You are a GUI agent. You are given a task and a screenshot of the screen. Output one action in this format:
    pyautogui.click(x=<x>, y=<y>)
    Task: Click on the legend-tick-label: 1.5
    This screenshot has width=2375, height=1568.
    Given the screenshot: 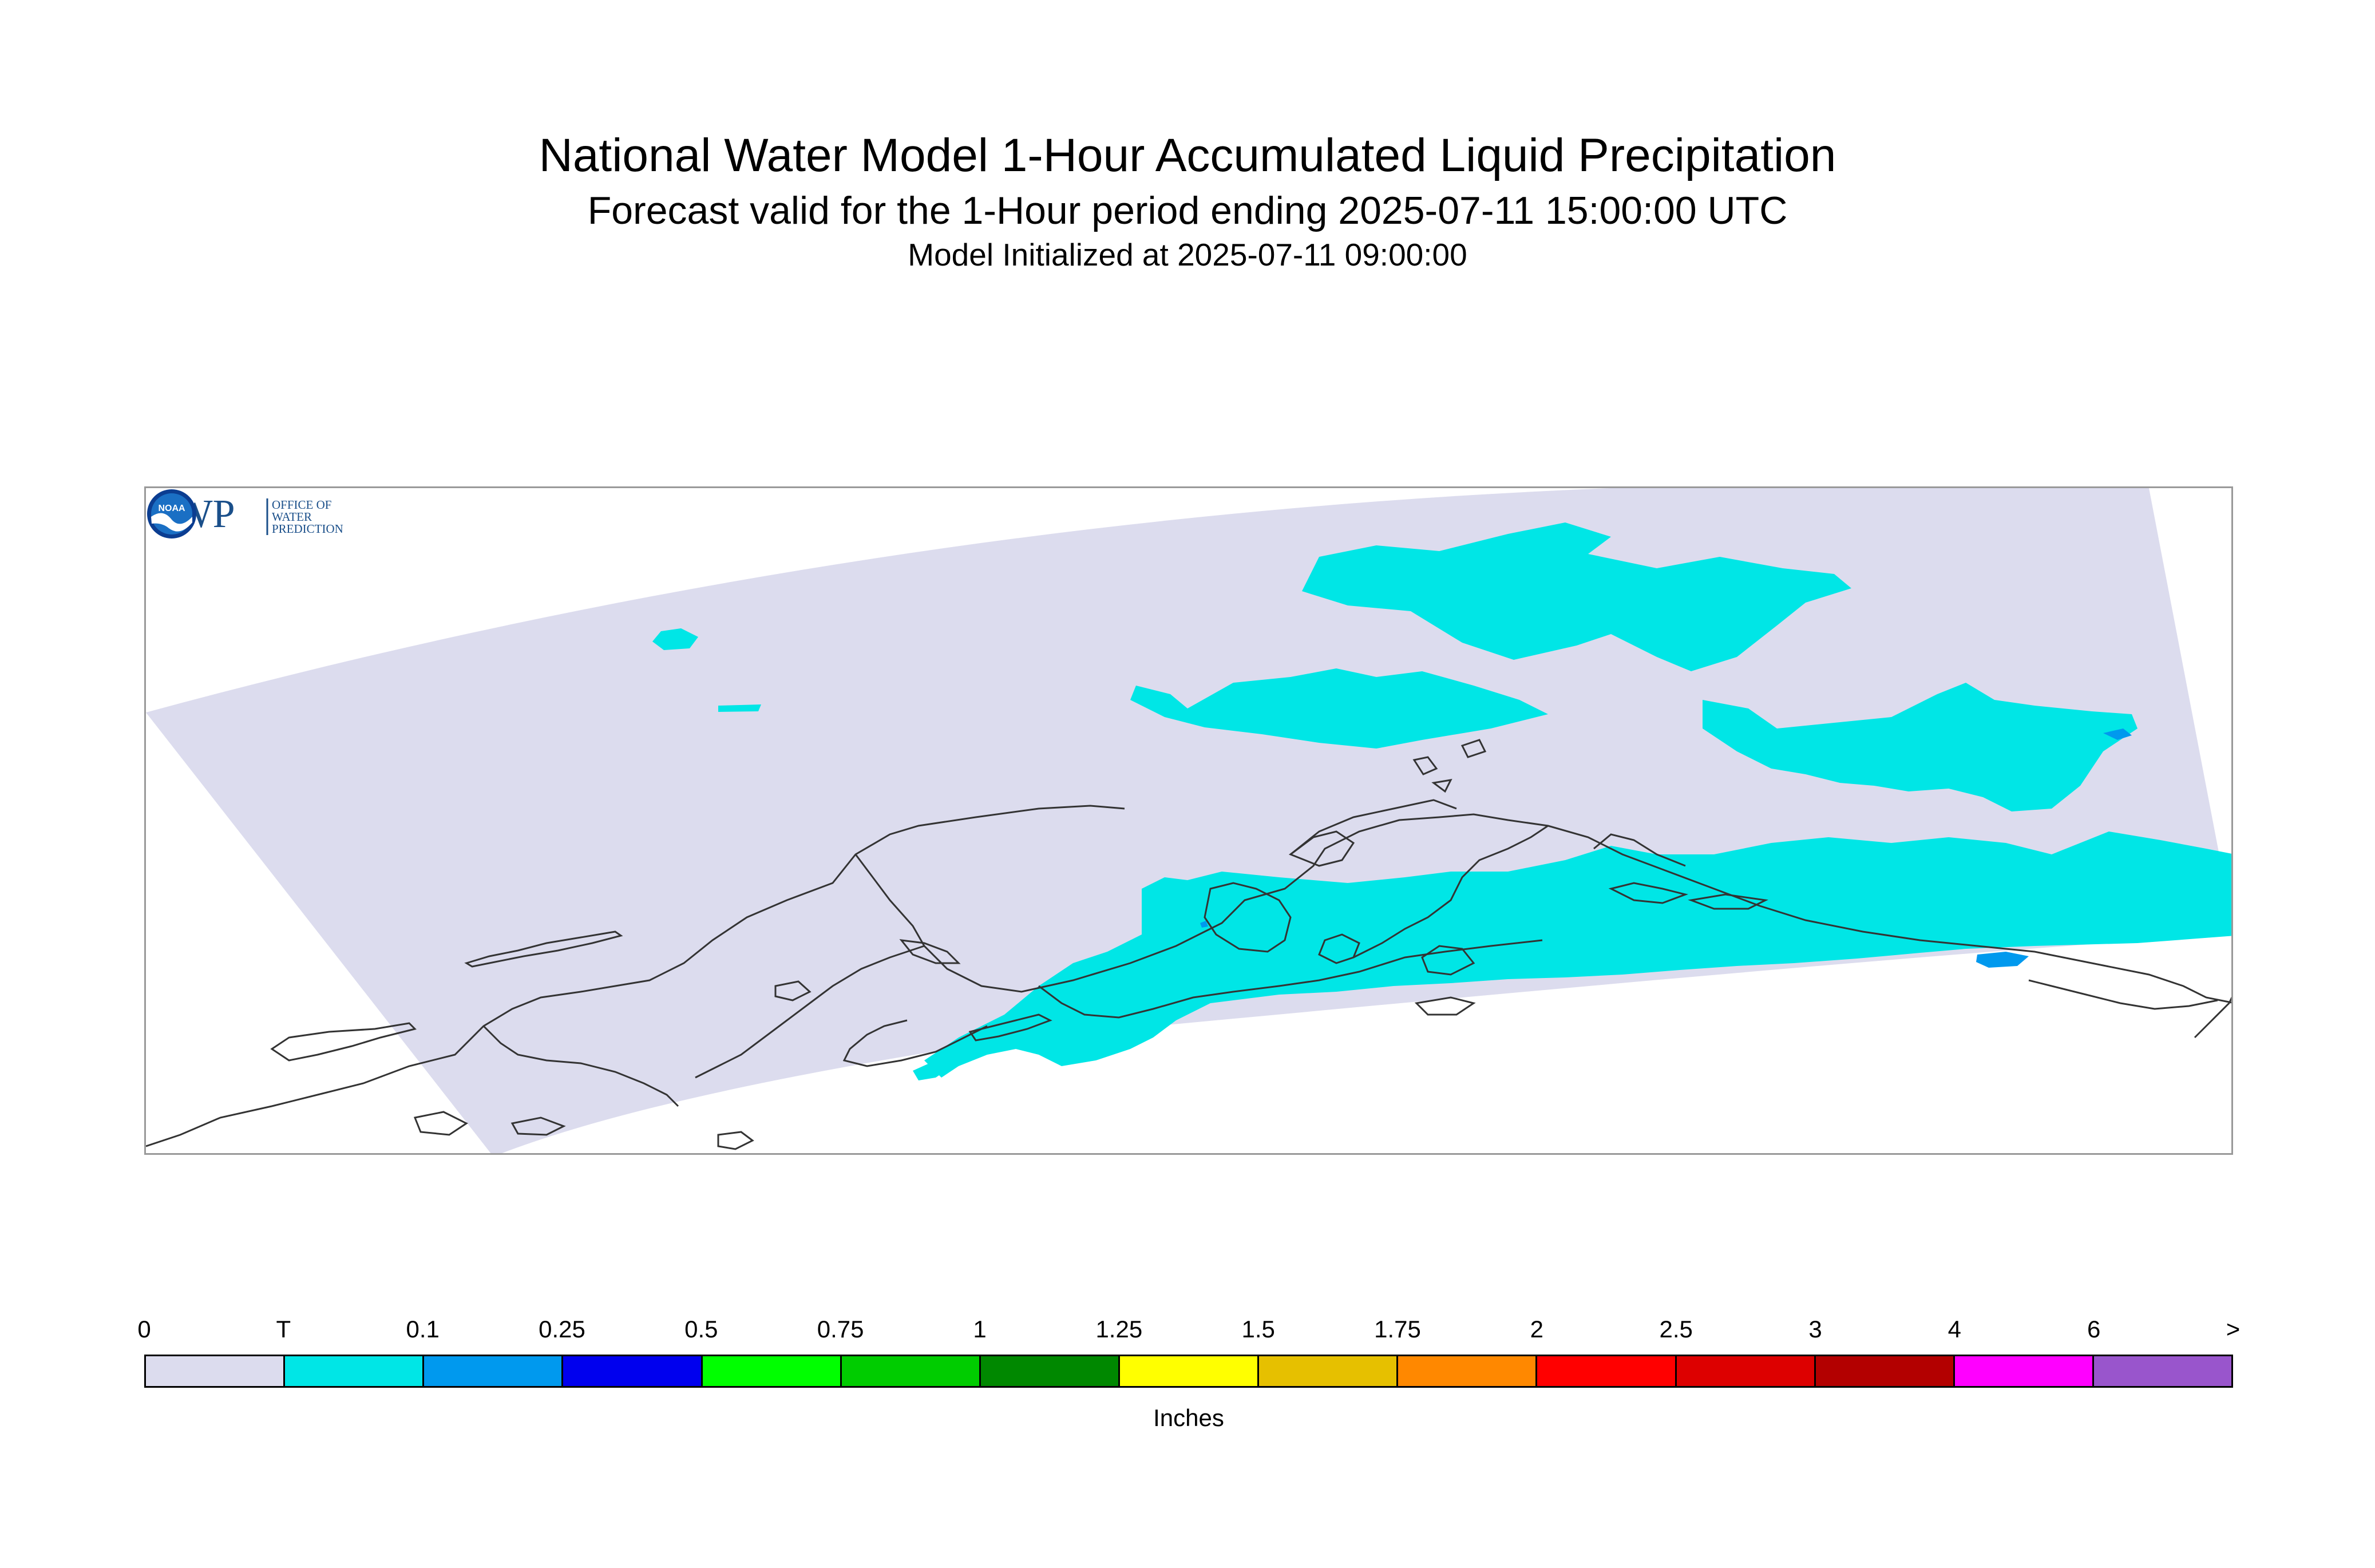 What is the action you would take?
    pyautogui.click(x=1258, y=1329)
    